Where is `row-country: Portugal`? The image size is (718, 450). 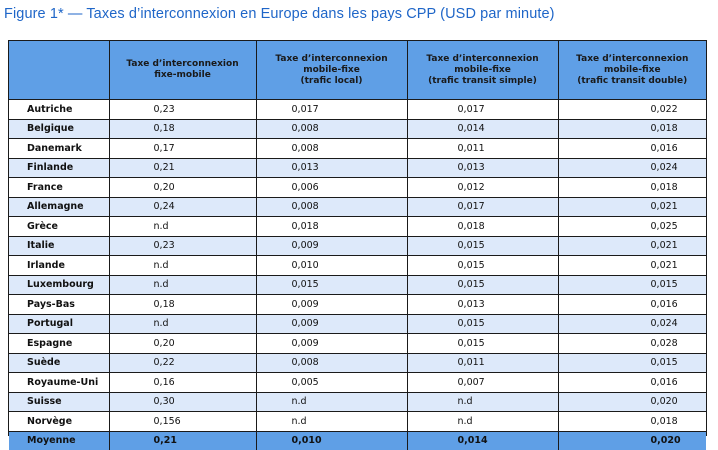
row-country: Portugal is located at coordinates (59, 324).